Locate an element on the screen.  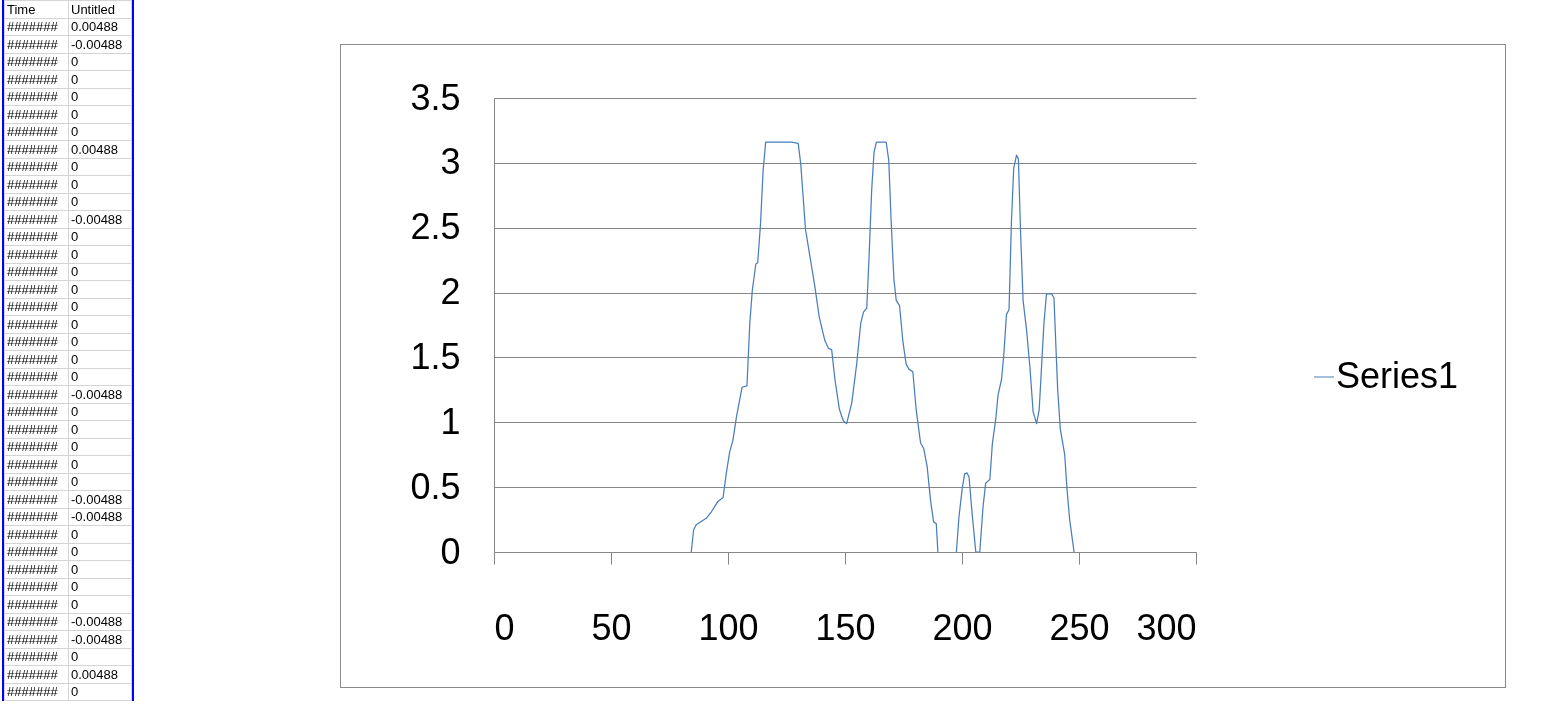
x-tick-label: 0 is located at coordinates (504, 627).